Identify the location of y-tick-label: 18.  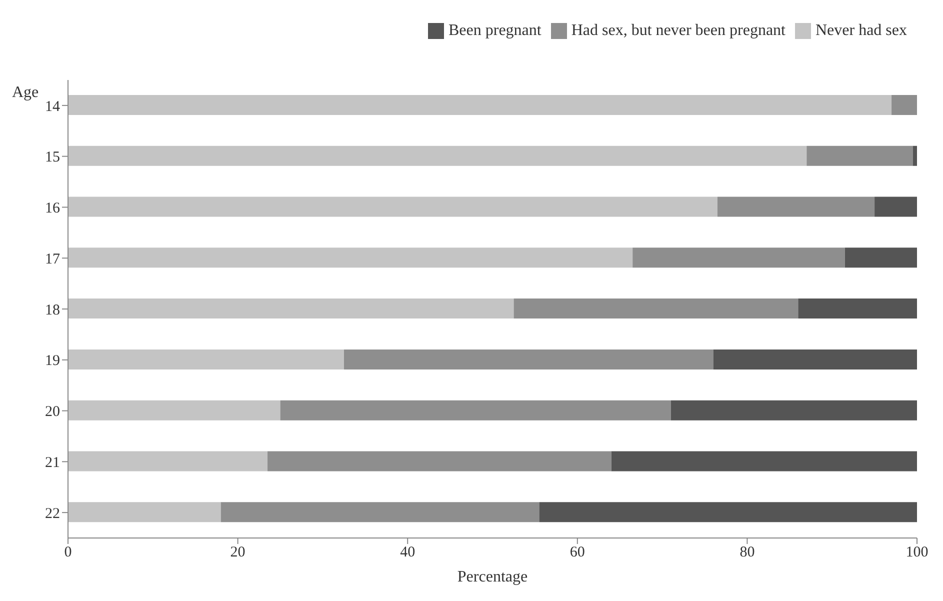
(52, 310).